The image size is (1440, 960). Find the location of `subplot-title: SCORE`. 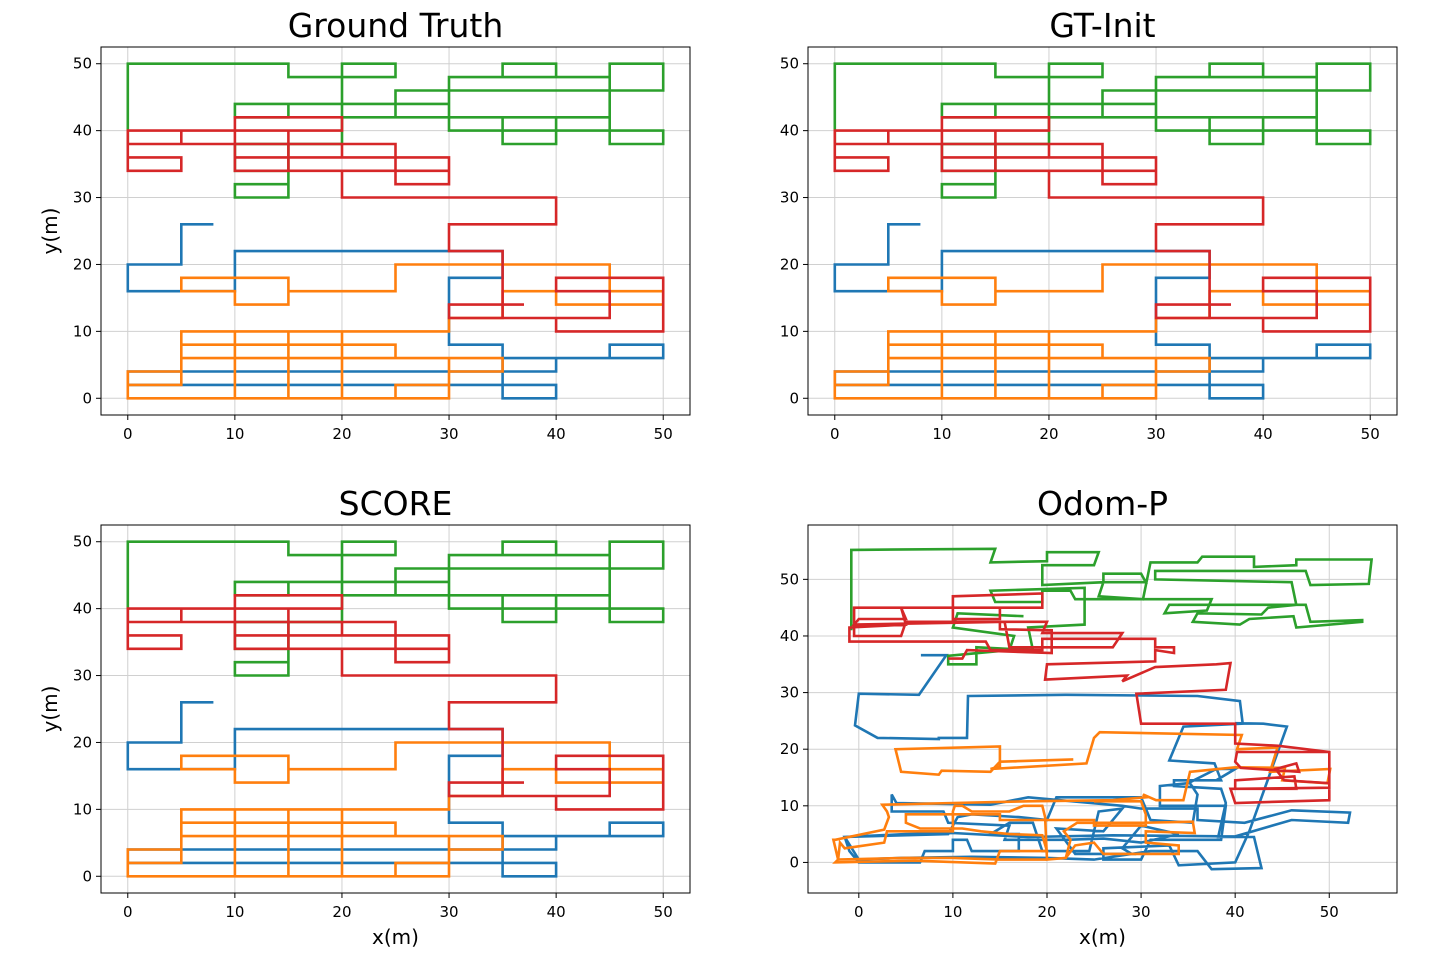

subplot-title: SCORE is located at coordinates (396, 503).